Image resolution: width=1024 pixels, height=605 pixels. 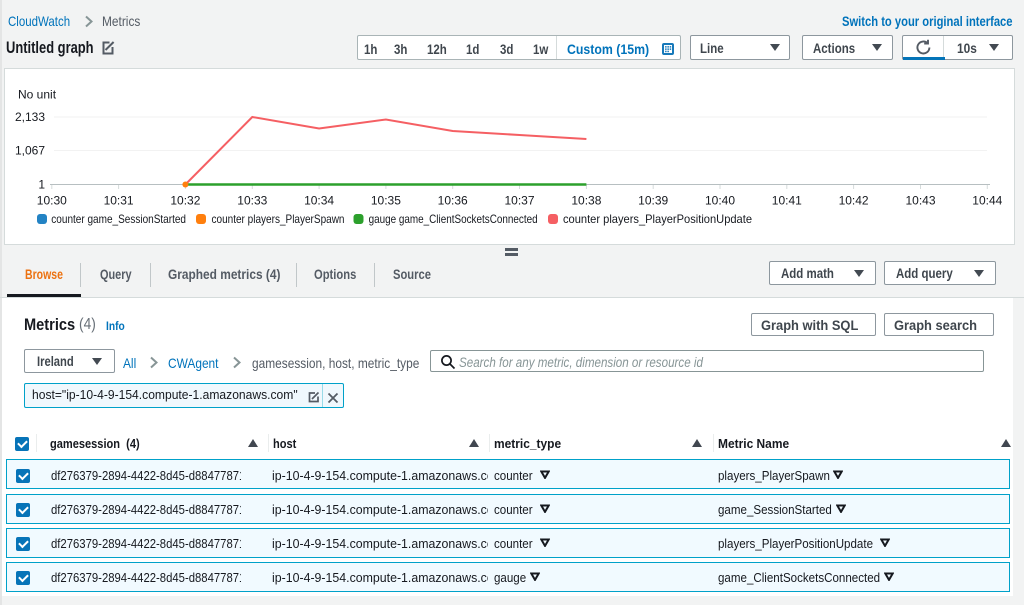 I want to click on svg-text: No unit, so click(x=37, y=95).